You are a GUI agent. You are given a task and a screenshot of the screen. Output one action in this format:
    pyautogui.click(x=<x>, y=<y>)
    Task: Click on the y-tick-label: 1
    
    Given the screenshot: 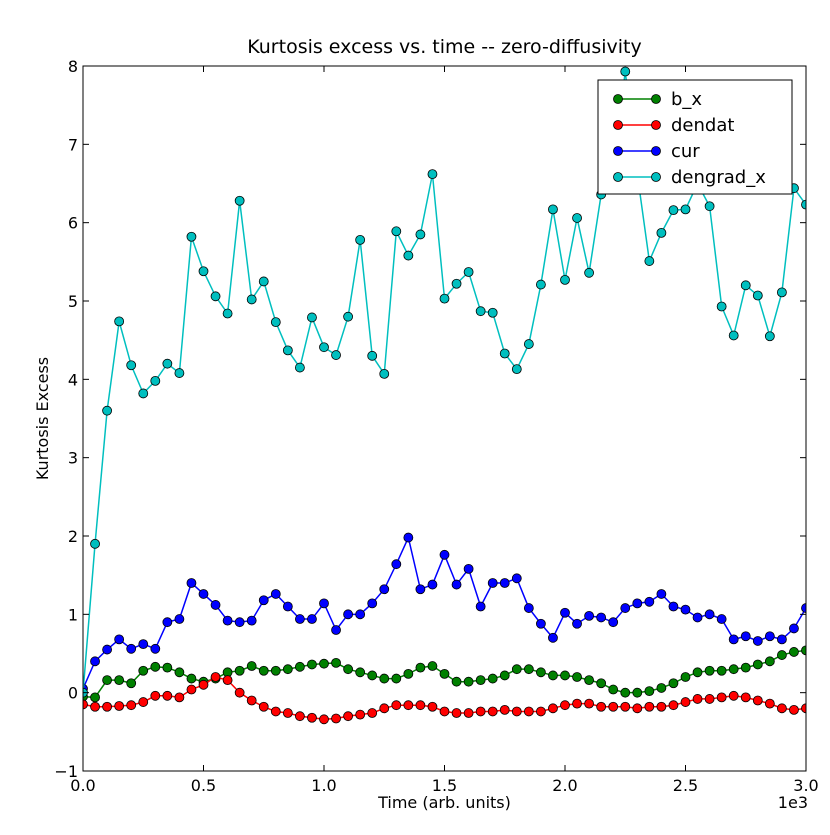 What is the action you would take?
    pyautogui.click(x=73, y=614)
    